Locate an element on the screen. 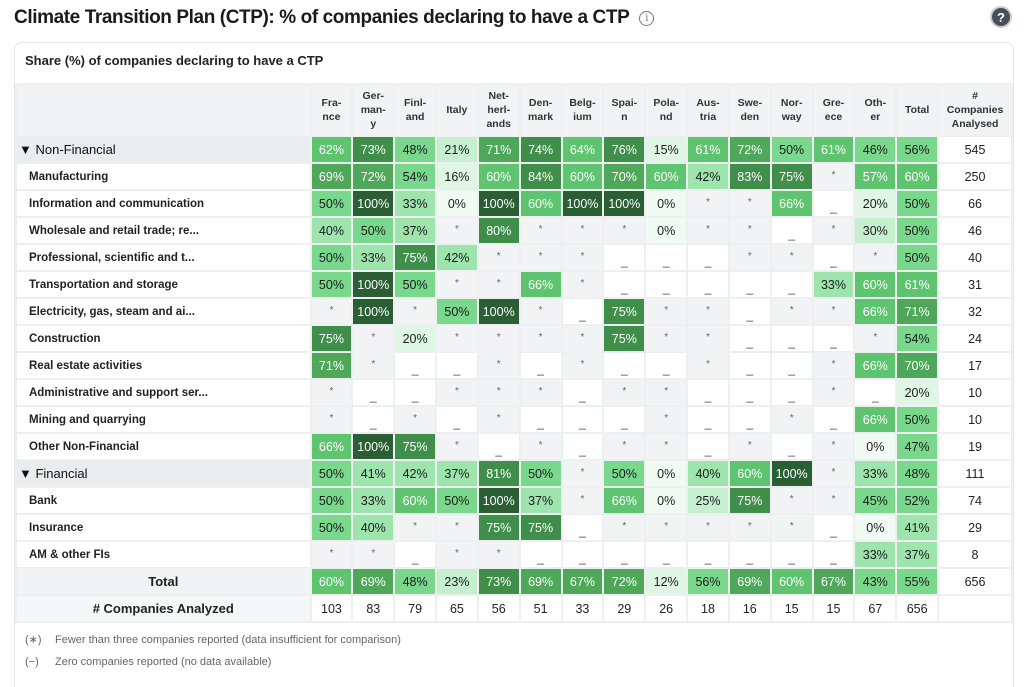 The height and width of the screenshot is (687, 1024). companies-analysed-cell: 111 is located at coordinates (975, 473).